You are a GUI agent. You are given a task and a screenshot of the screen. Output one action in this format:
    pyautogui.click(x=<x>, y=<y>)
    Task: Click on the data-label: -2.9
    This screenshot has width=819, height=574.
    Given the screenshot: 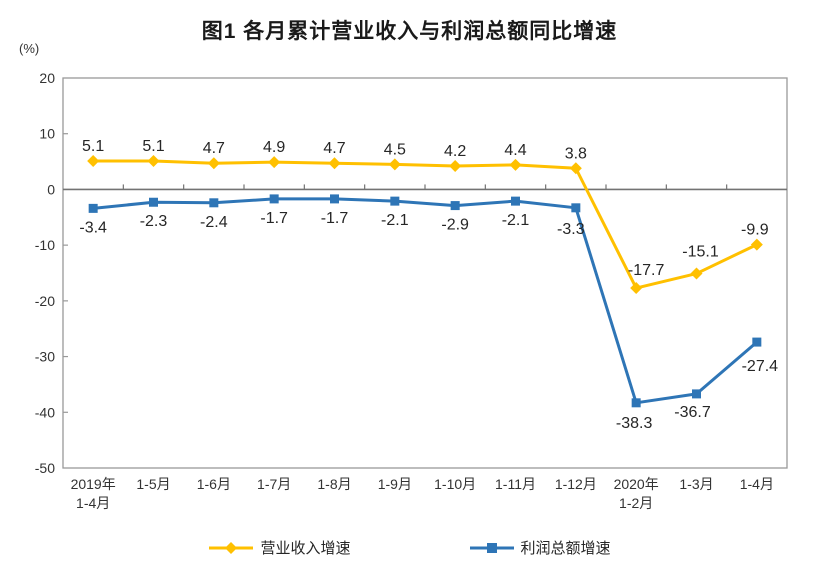 What is the action you would take?
    pyautogui.click(x=455, y=225)
    